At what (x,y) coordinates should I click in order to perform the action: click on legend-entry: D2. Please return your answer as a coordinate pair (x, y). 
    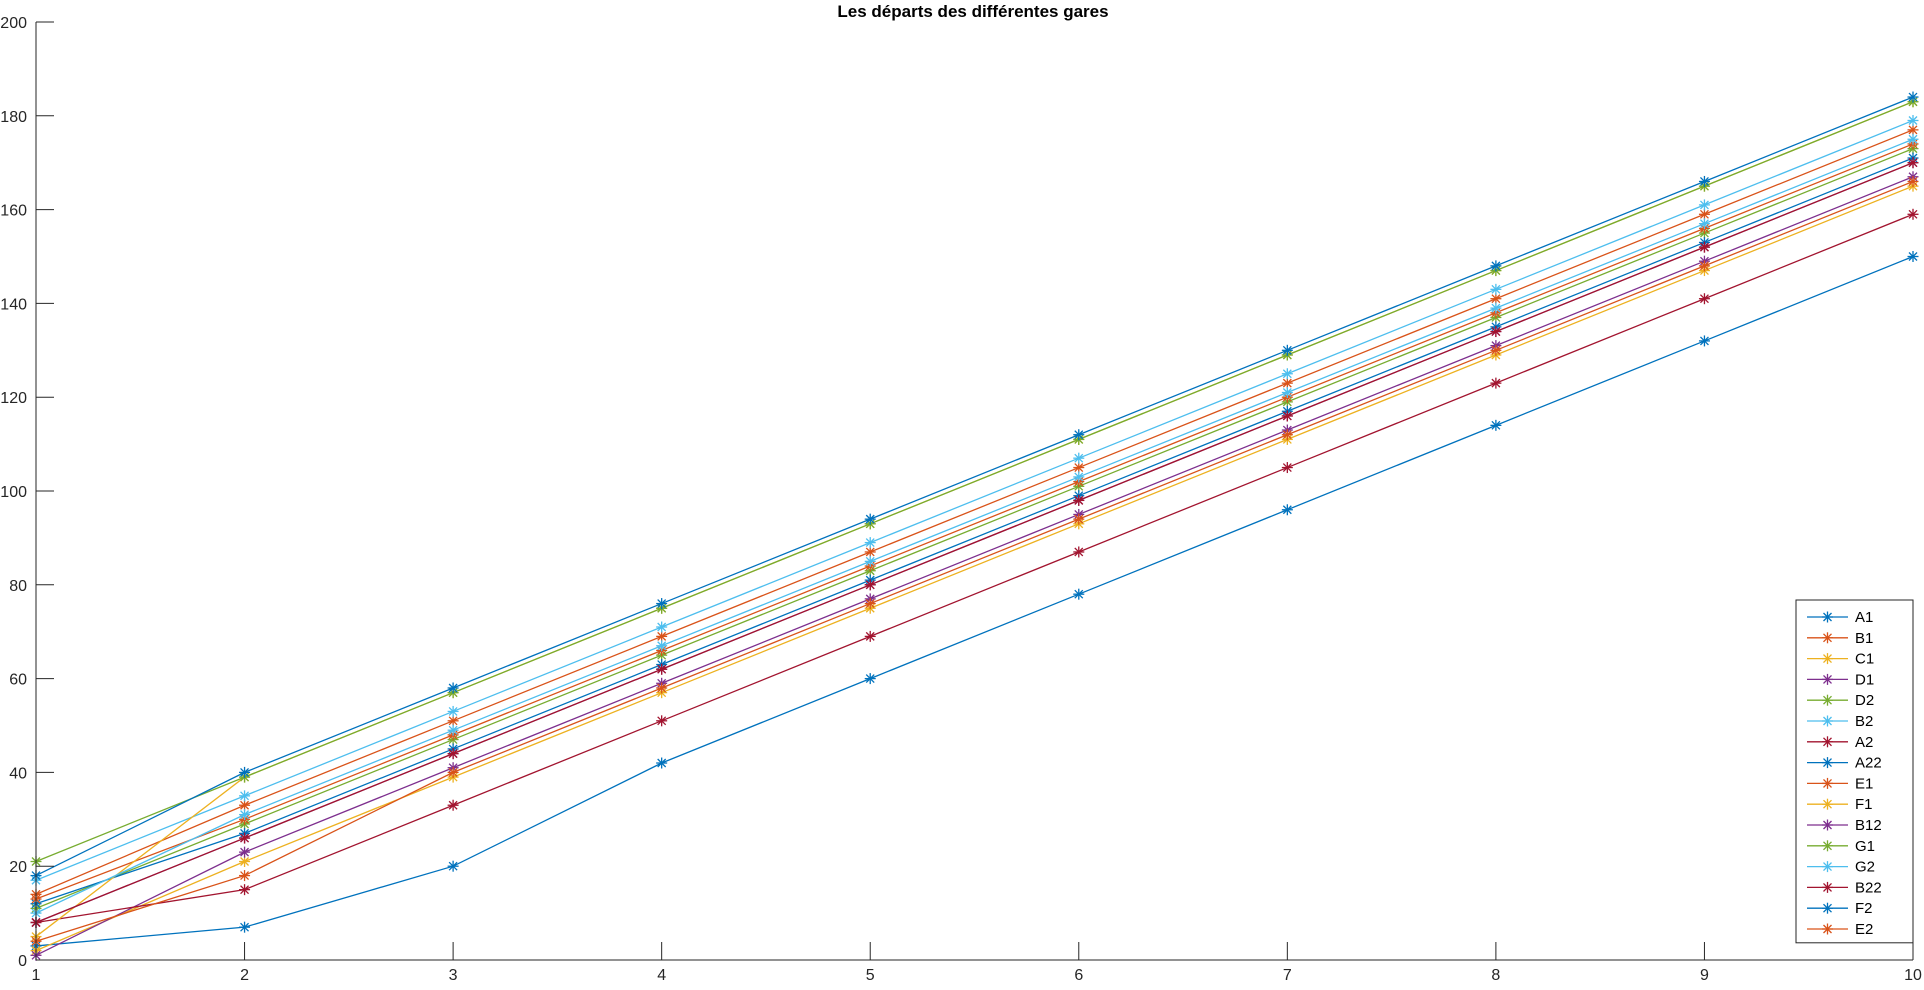
    Looking at the image, I should click on (1840, 700).